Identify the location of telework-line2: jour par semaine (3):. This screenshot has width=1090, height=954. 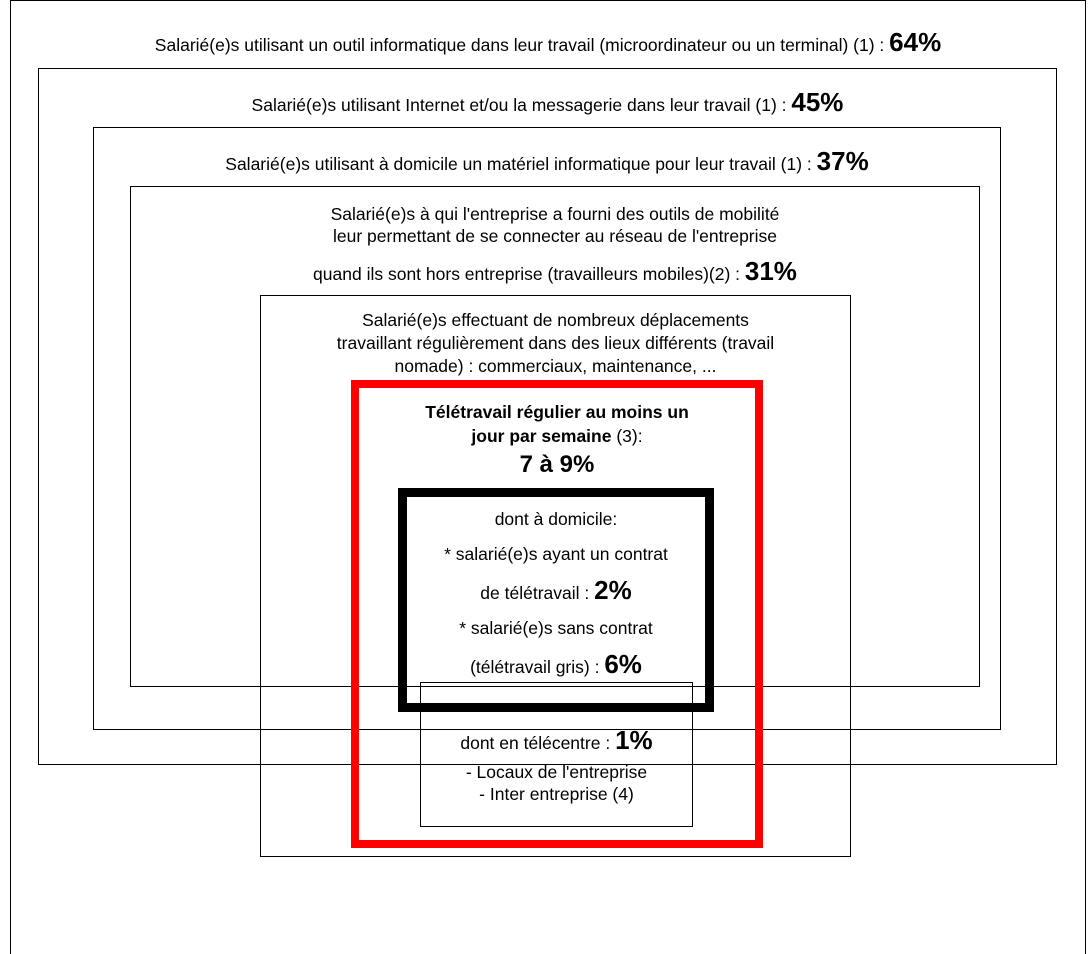
(557, 436).